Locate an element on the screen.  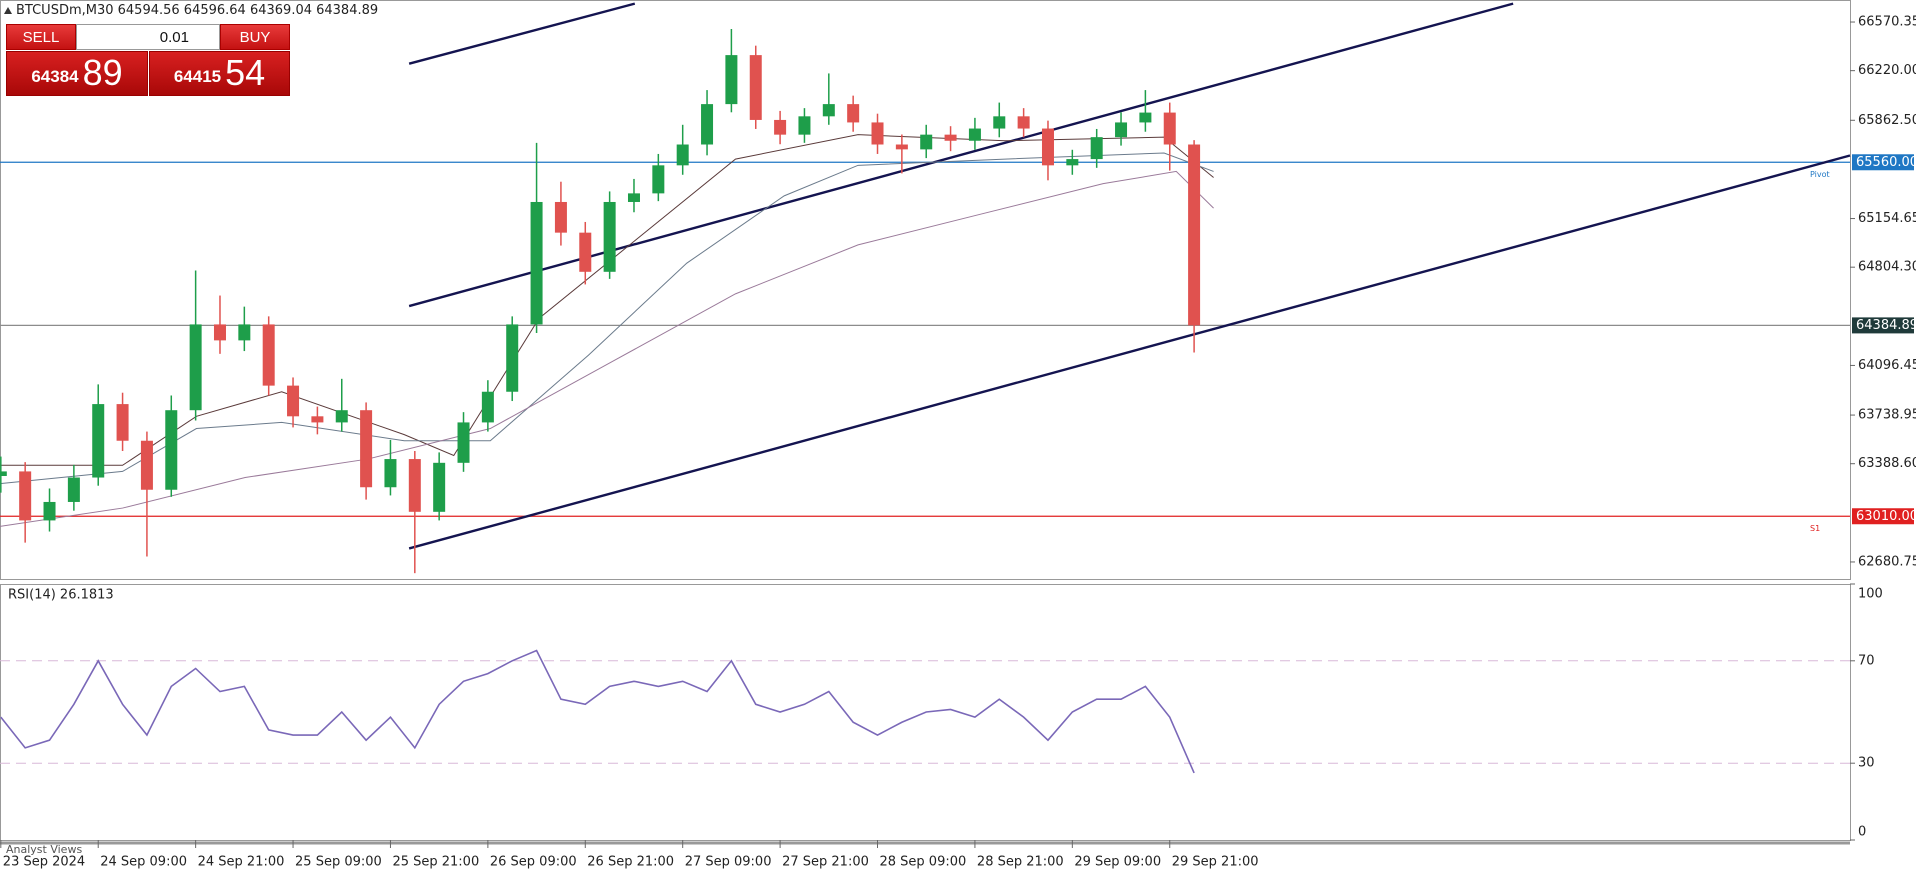
sell-button: SELL is located at coordinates (41, 37).